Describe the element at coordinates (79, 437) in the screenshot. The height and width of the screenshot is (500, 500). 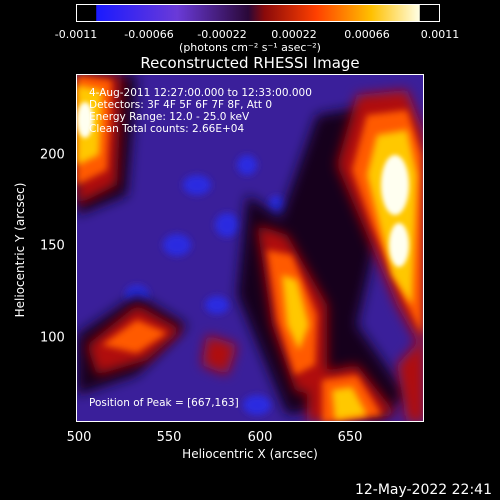
I see `x-tick-label: 500` at that location.